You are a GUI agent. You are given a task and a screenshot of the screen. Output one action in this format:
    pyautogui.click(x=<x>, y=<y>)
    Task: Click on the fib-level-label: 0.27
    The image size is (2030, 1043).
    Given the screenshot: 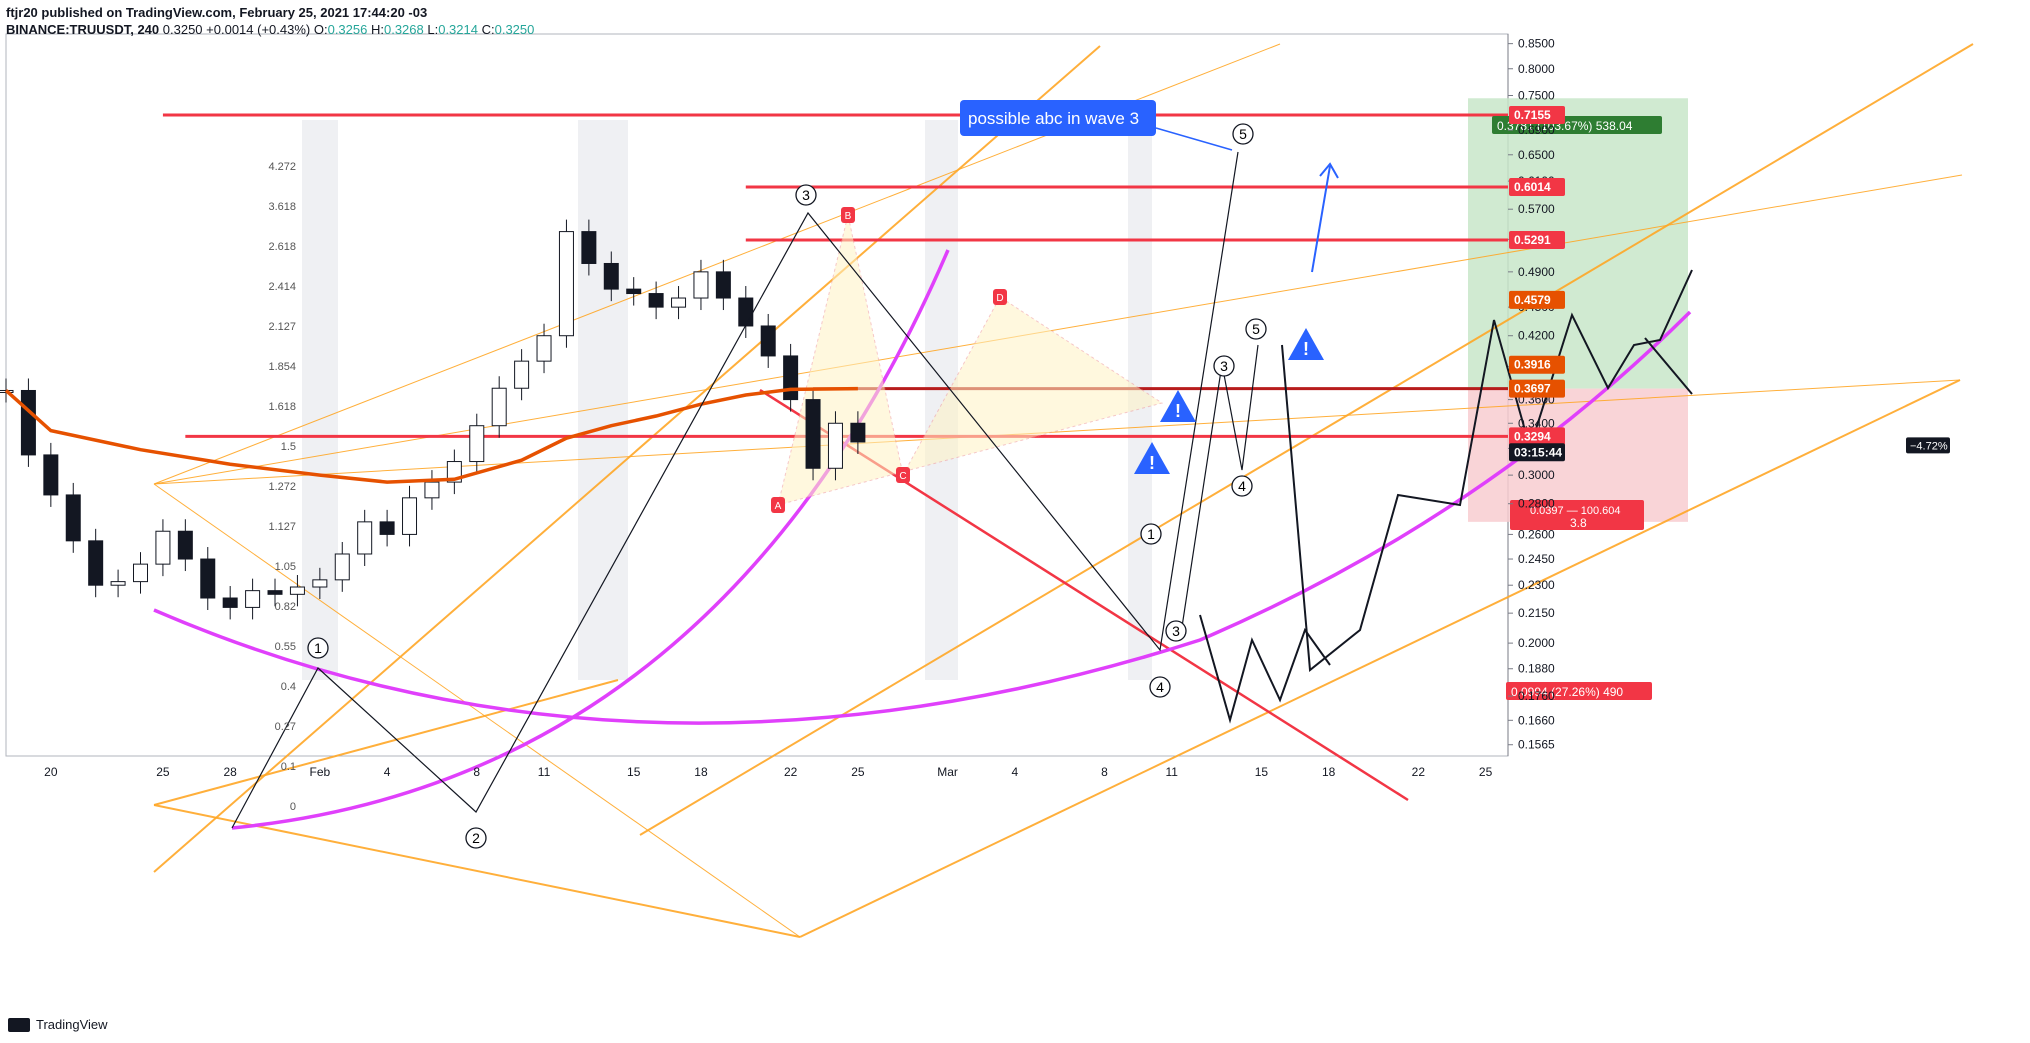 What is the action you would take?
    pyautogui.click(x=285, y=727)
    